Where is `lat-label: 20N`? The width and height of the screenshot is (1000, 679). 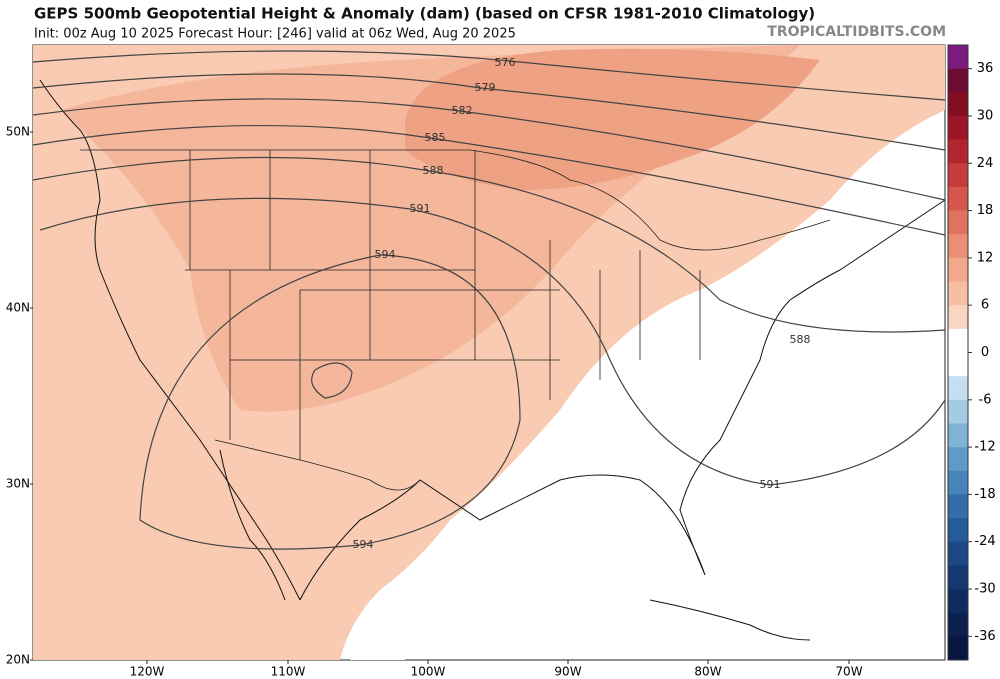 lat-label: 20N is located at coordinates (18, 660).